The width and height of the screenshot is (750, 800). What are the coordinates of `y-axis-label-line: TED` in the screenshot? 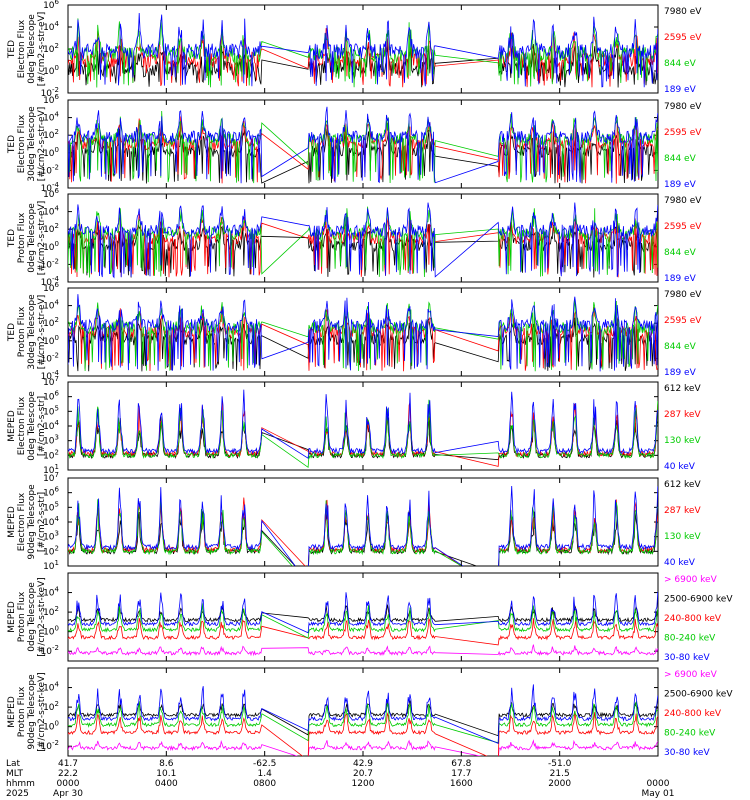 It's located at (12, 238).